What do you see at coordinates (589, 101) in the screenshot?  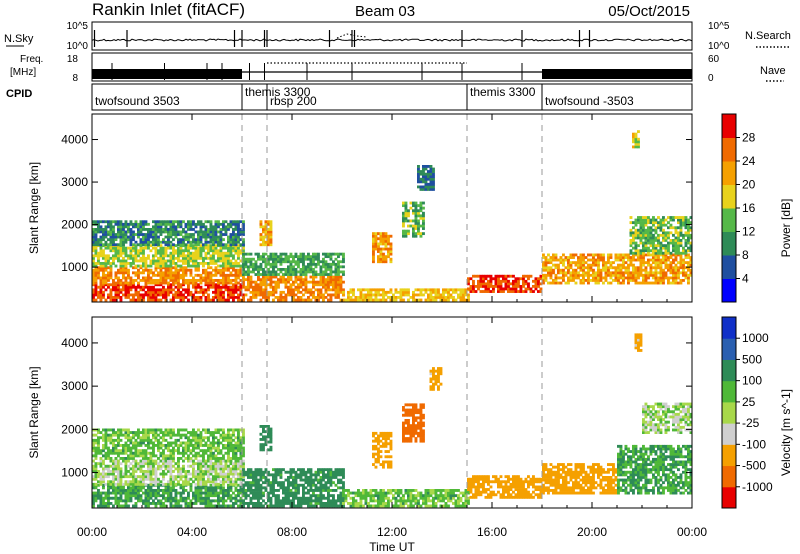 I see `cpid-segment-label: twofsound -3503` at bounding box center [589, 101].